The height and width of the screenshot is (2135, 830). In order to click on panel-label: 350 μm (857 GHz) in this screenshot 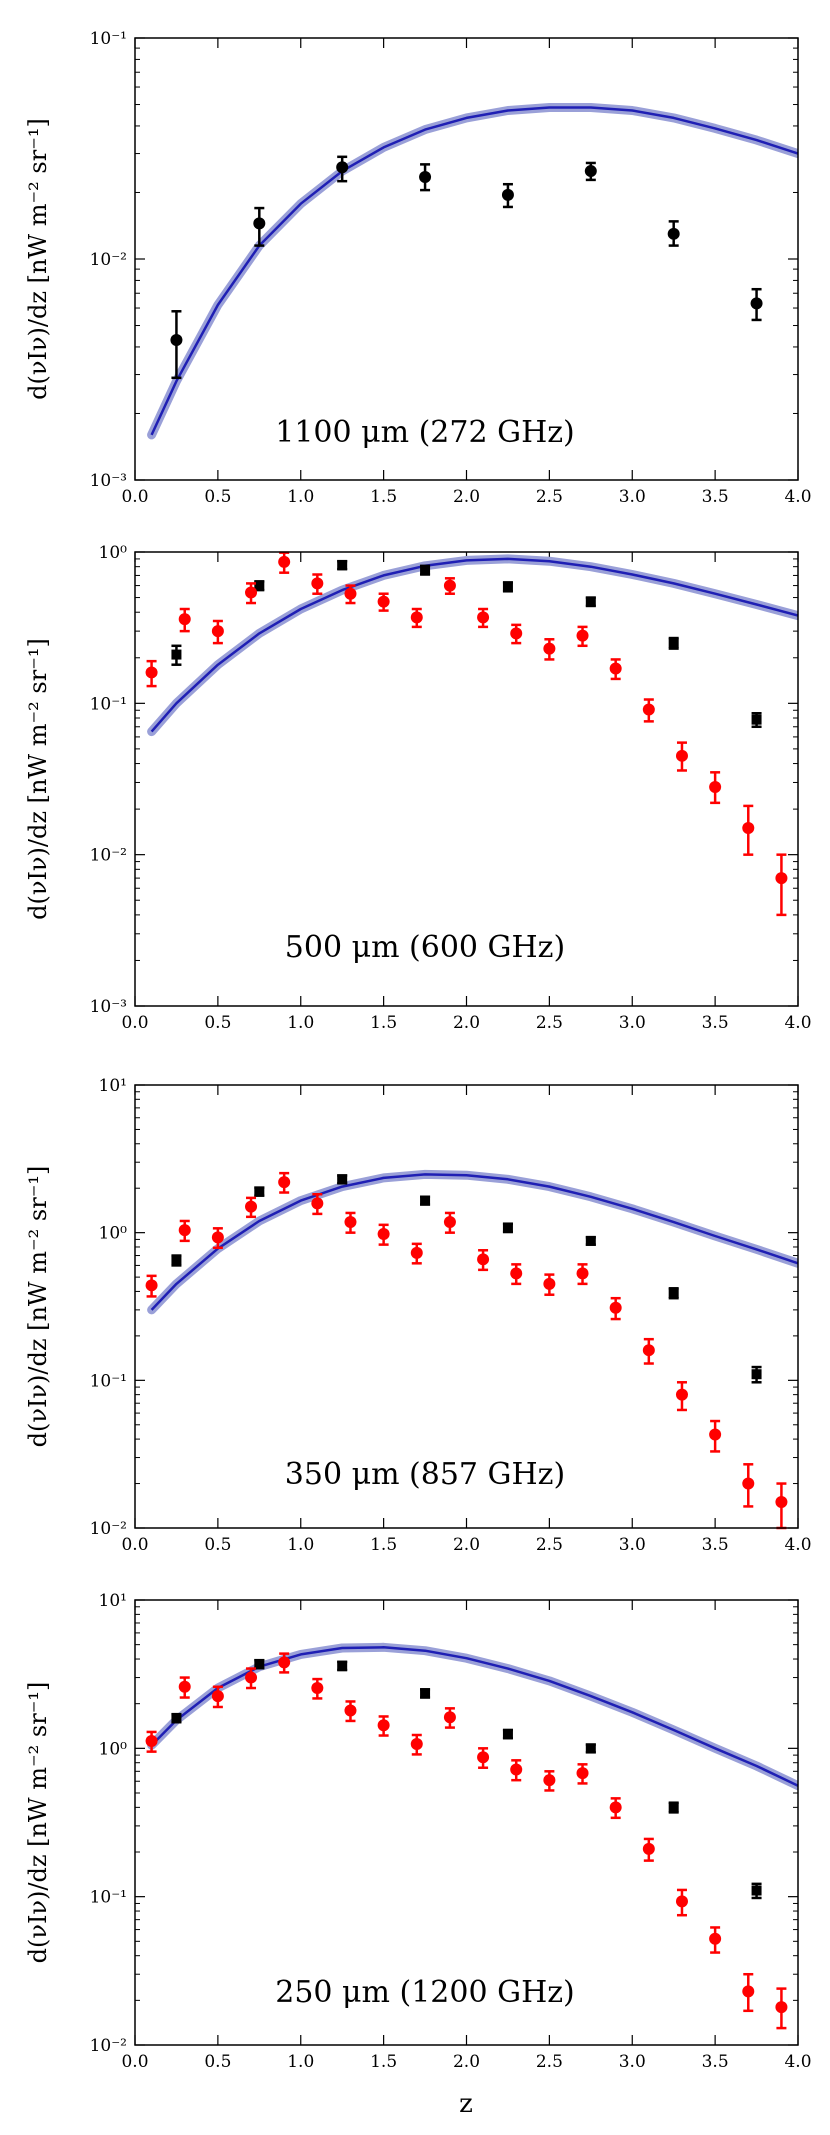, I will do `click(425, 1474)`.